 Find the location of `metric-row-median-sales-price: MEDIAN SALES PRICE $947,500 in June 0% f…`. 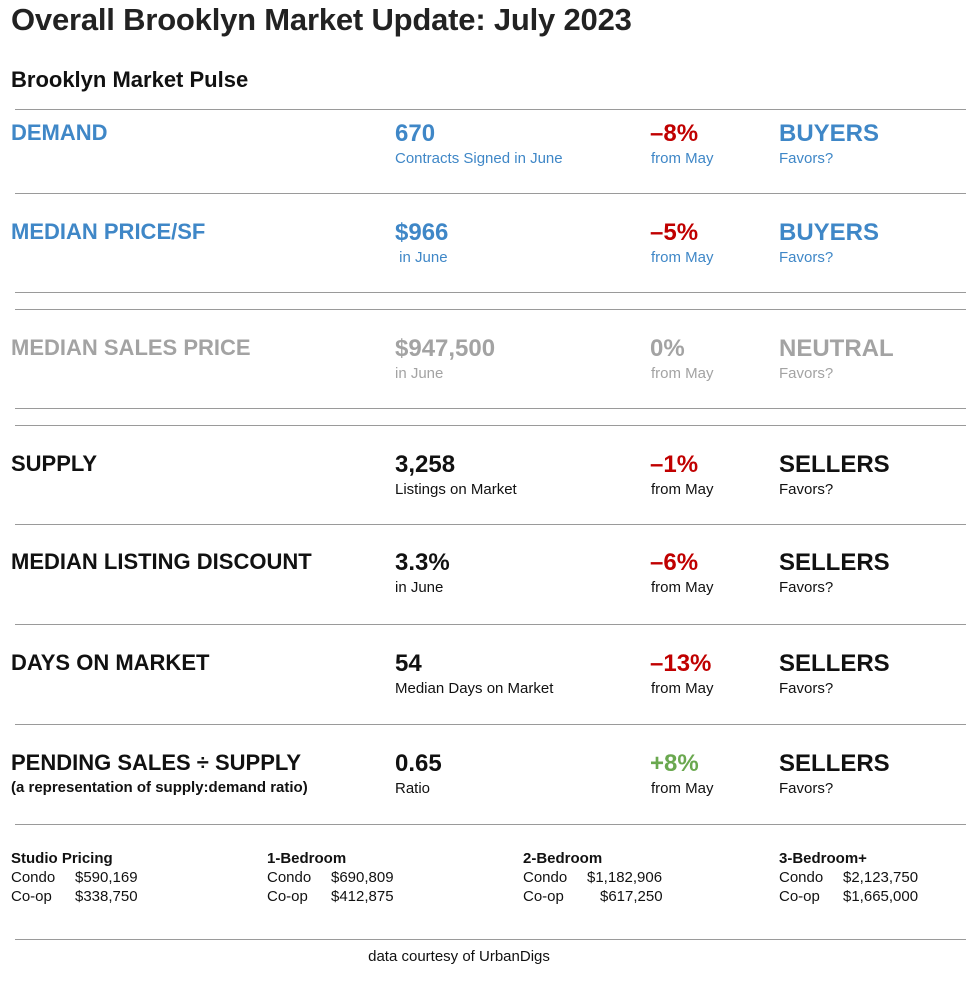

metric-row-median-sales-price: MEDIAN SALES PRICE $947,500 in June 0% f… is located at coordinates (490, 375).